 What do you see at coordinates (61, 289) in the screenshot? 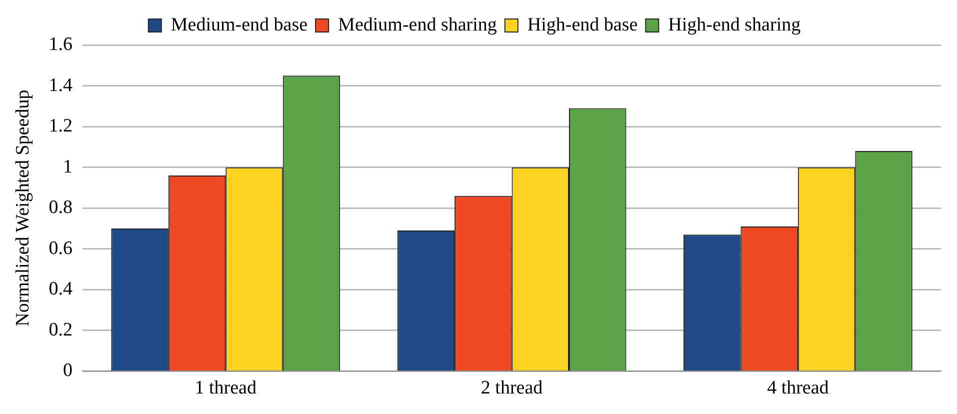
I see `y-tick-label: 0.4` at bounding box center [61, 289].